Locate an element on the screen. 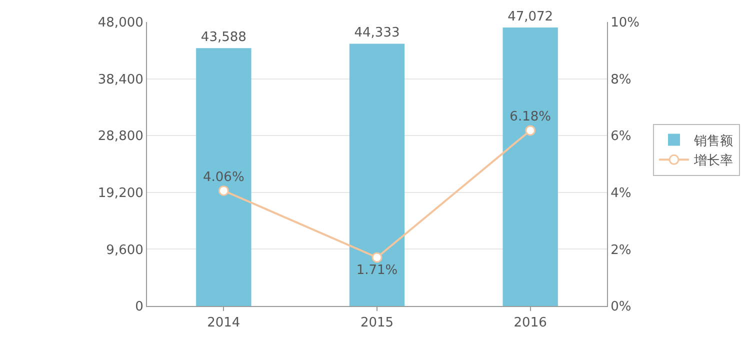 The image size is (752, 337). legend-label: 销售额 is located at coordinates (713, 141).